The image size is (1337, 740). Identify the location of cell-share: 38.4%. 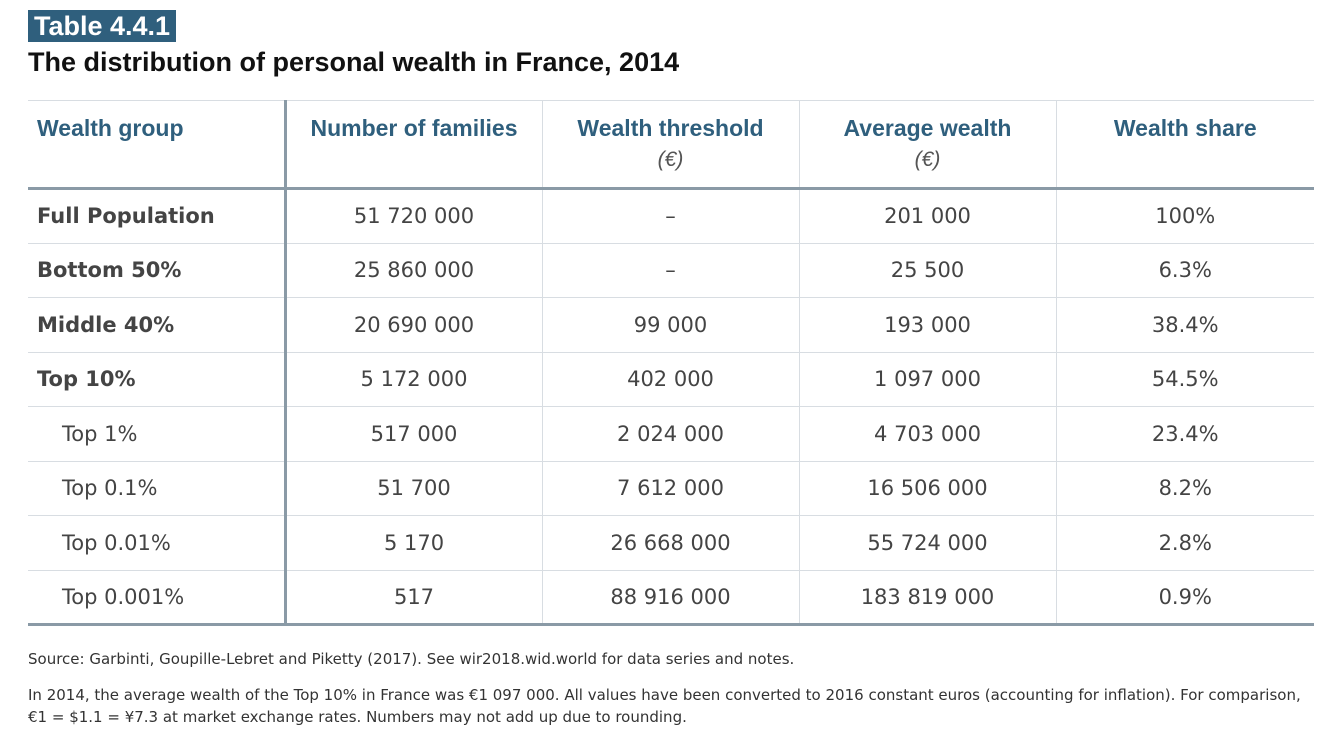
(1185, 325).